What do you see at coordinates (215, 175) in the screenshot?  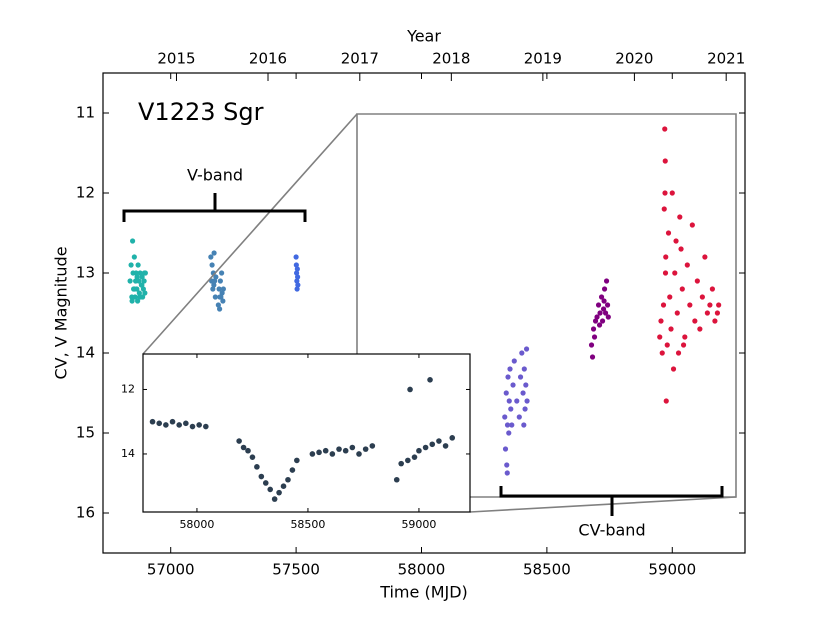 I see `annotation: V-band` at bounding box center [215, 175].